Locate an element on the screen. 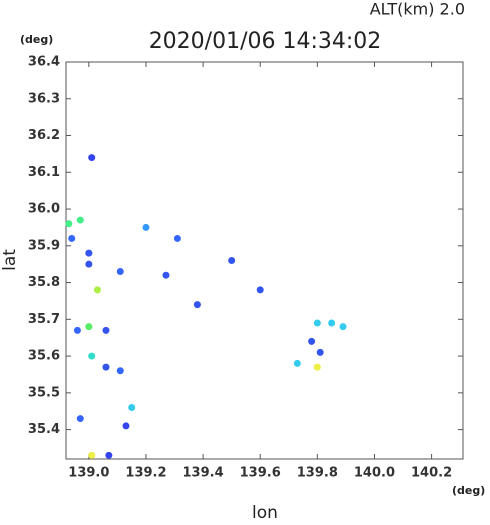  y-tick-label: 35.5 is located at coordinates (44, 392).